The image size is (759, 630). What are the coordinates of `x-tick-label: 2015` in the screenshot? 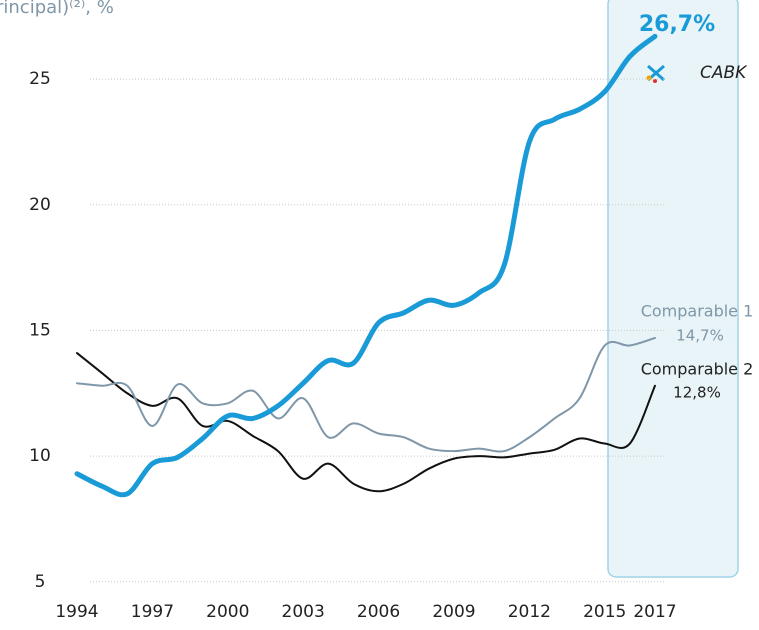 It's located at (604, 612).